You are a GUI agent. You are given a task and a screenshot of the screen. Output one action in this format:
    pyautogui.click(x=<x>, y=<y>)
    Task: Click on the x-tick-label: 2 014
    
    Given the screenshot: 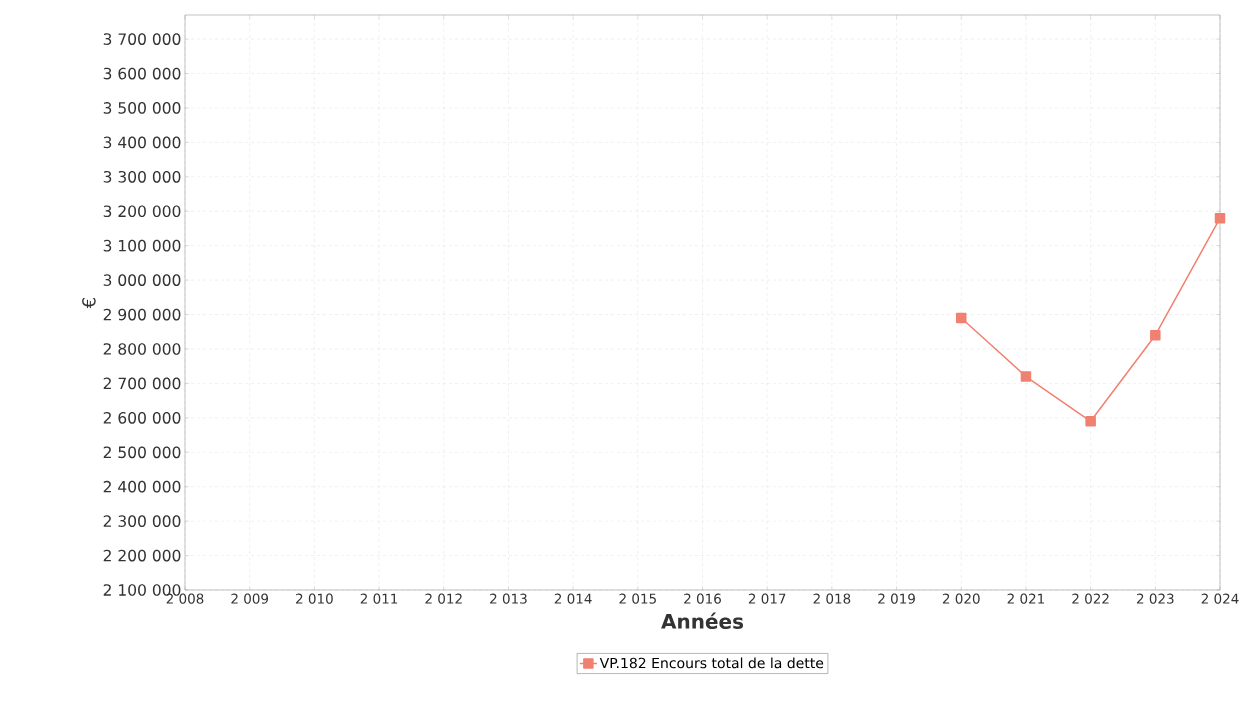 What is the action you would take?
    pyautogui.click(x=573, y=598)
    